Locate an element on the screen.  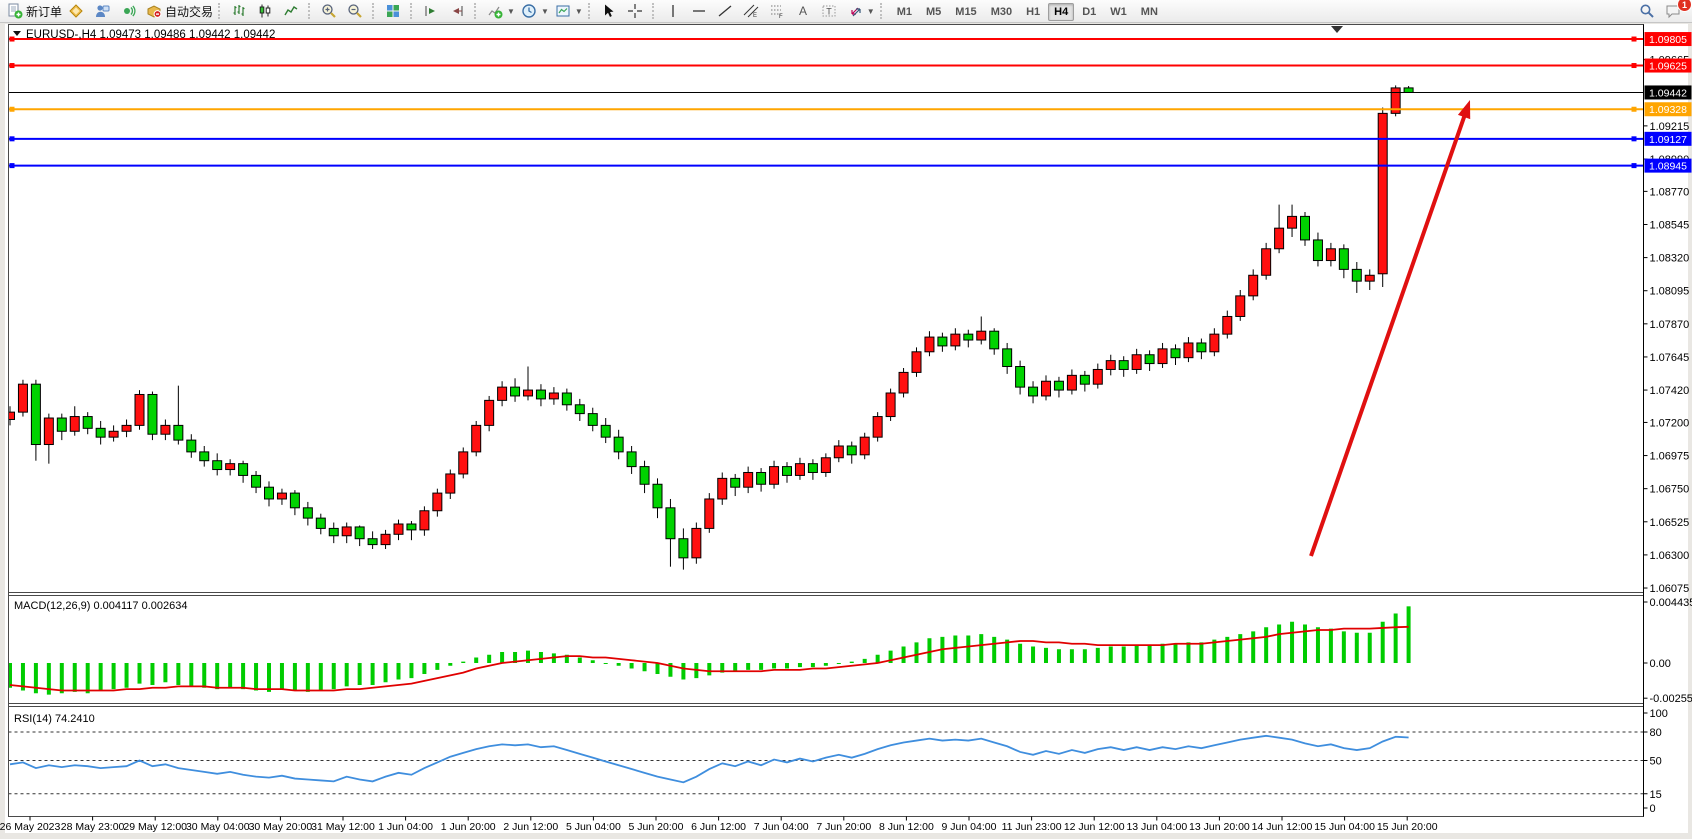
zoom-in-button is located at coordinates (331, 11).